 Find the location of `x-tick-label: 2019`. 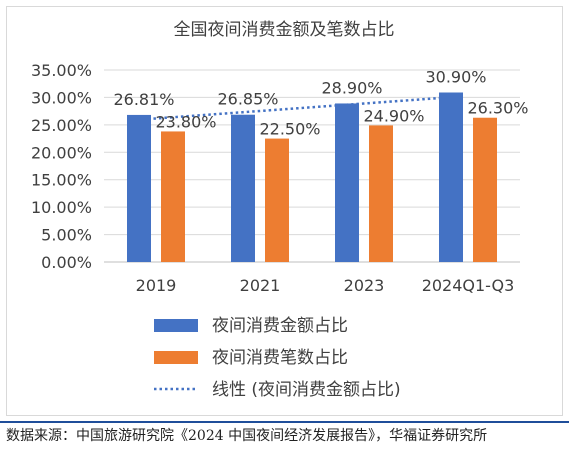

x-tick-label: 2019 is located at coordinates (156, 285).